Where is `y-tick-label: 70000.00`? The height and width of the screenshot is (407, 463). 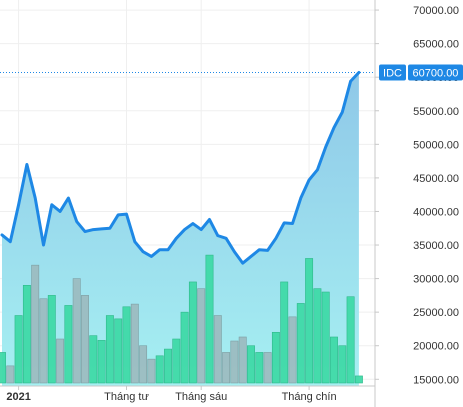 y-tick-label: 70000.00 is located at coordinates (436, 11).